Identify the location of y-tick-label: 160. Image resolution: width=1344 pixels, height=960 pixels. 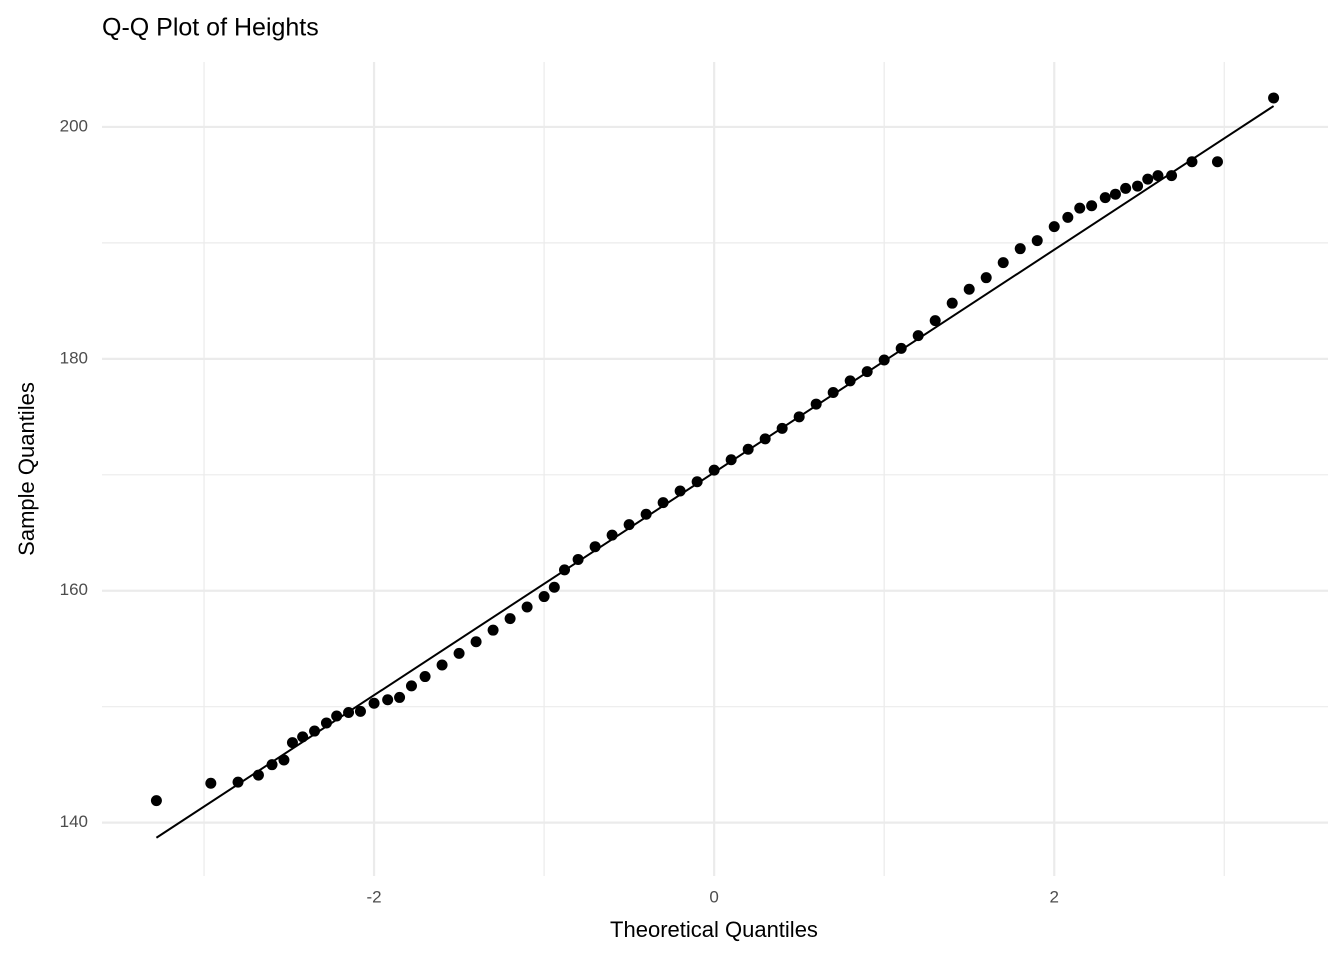
(74, 589).